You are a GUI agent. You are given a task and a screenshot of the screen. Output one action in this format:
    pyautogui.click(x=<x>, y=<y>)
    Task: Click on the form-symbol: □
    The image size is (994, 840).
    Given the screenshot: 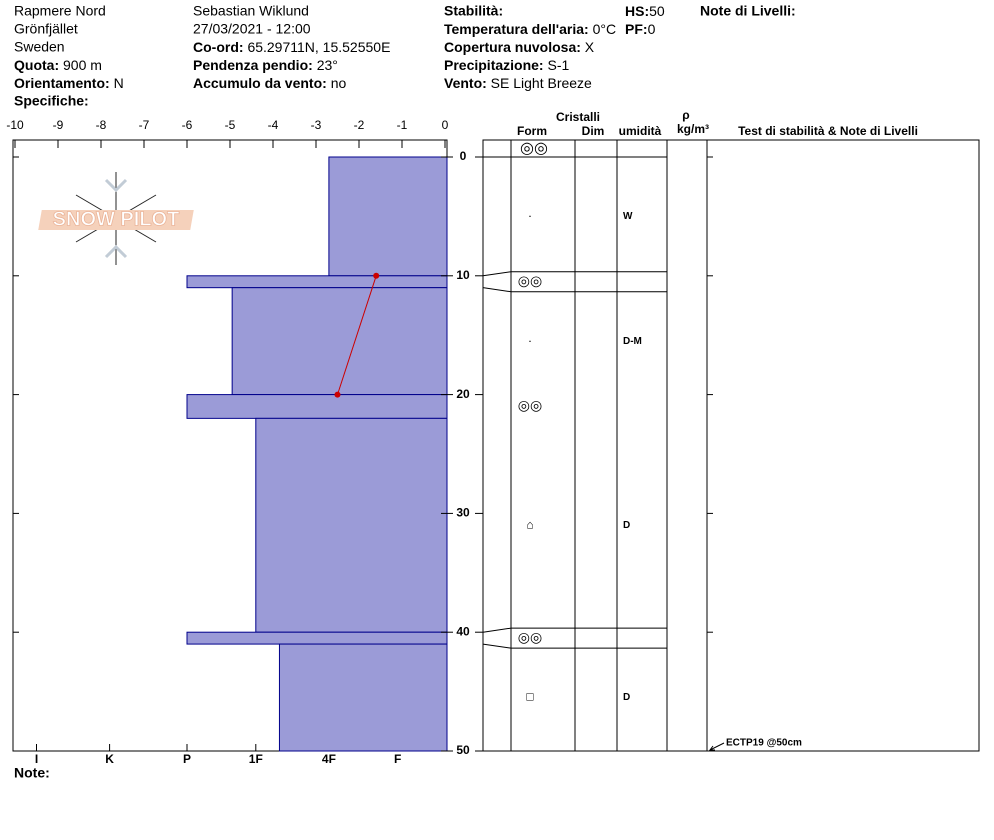 What is the action you would take?
    pyautogui.click(x=529, y=697)
    